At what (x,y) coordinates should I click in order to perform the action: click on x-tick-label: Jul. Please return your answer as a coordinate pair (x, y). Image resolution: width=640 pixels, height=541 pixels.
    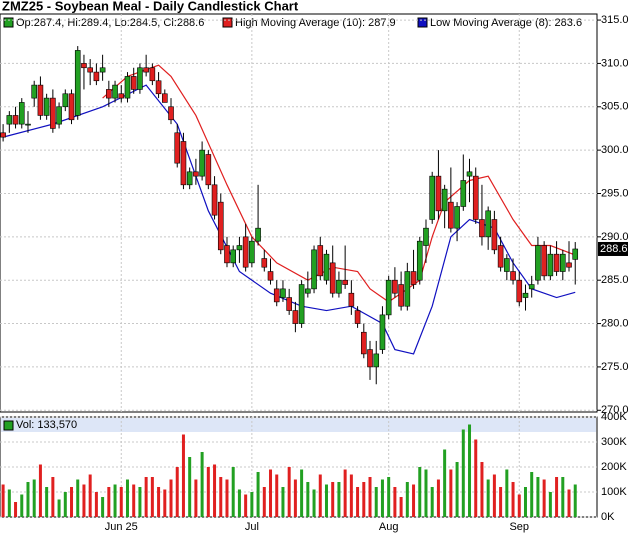
    Looking at the image, I should click on (252, 527).